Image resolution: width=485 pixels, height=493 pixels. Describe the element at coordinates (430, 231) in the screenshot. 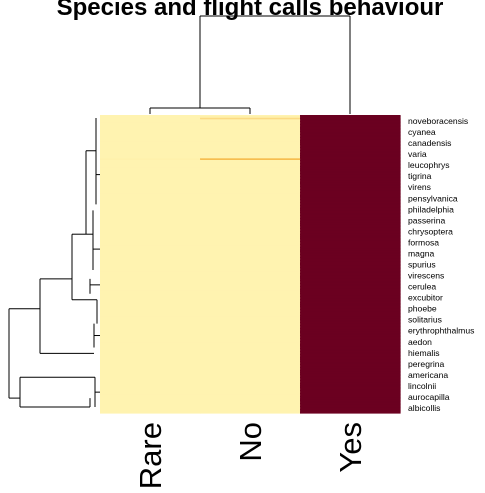

I see `row-label: chrysoptera` at that location.